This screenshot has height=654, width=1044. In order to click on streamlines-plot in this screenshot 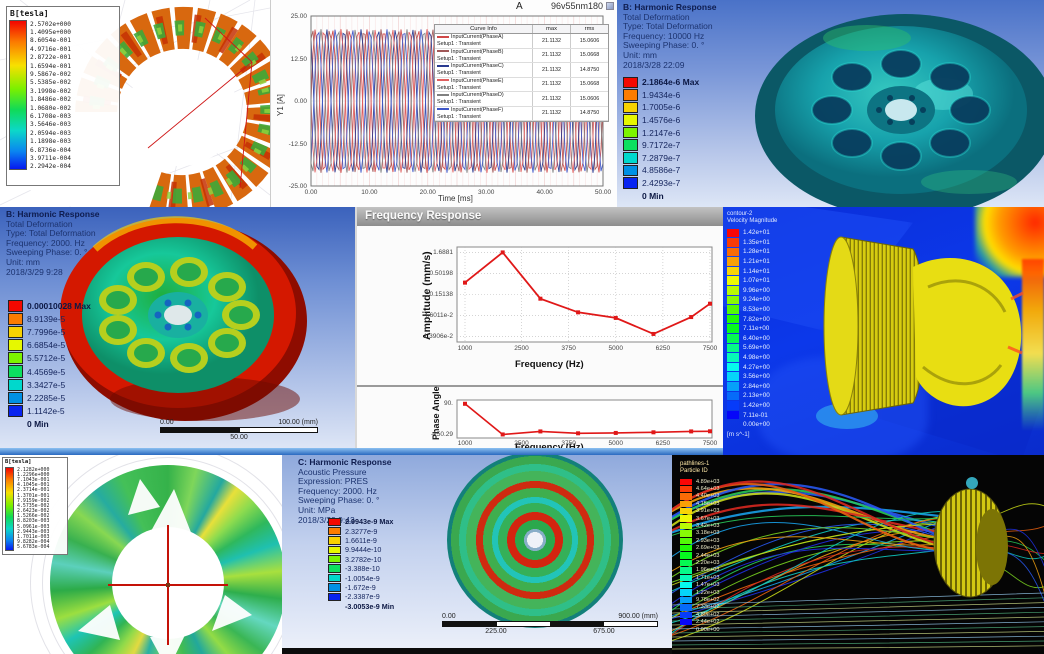, I will do `click(858, 563)`.